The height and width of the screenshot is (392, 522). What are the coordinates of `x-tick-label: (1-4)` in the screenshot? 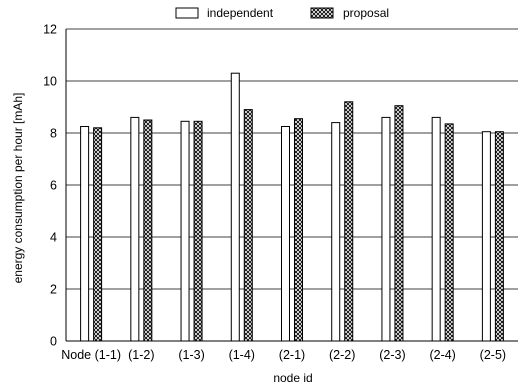 It's located at (242, 355).